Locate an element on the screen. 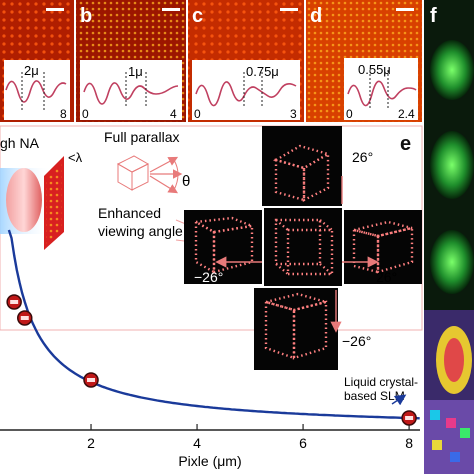 Image resolution: width=474 pixels, height=474 pixels. tick-right-a: 8 is located at coordinates (63, 114).